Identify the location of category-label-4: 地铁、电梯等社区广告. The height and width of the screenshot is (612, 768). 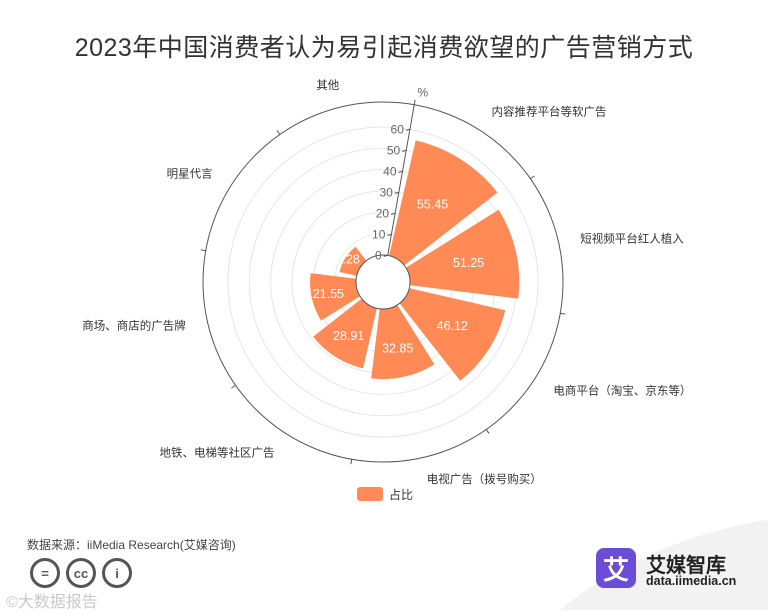
(216, 452).